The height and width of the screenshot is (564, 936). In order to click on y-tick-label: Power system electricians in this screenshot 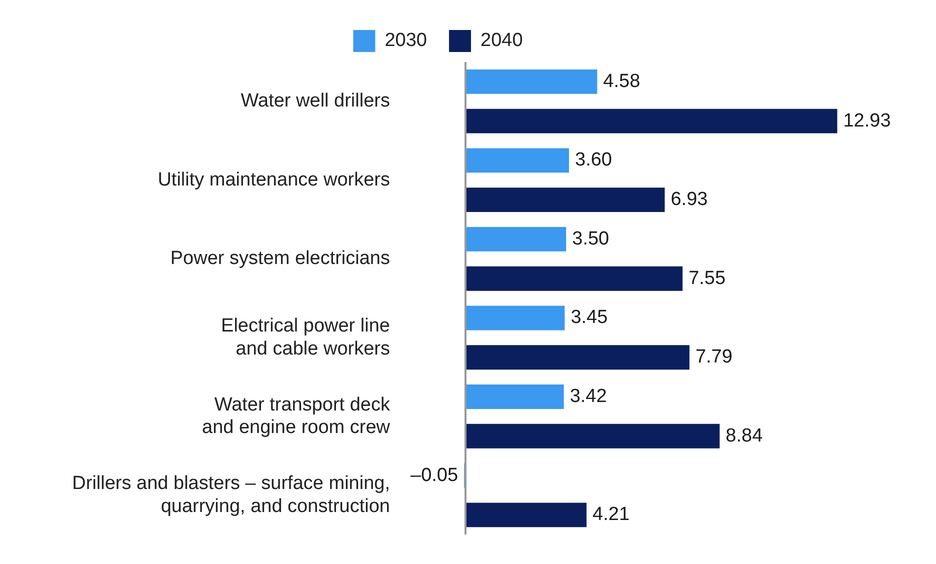, I will do `click(280, 259)`.